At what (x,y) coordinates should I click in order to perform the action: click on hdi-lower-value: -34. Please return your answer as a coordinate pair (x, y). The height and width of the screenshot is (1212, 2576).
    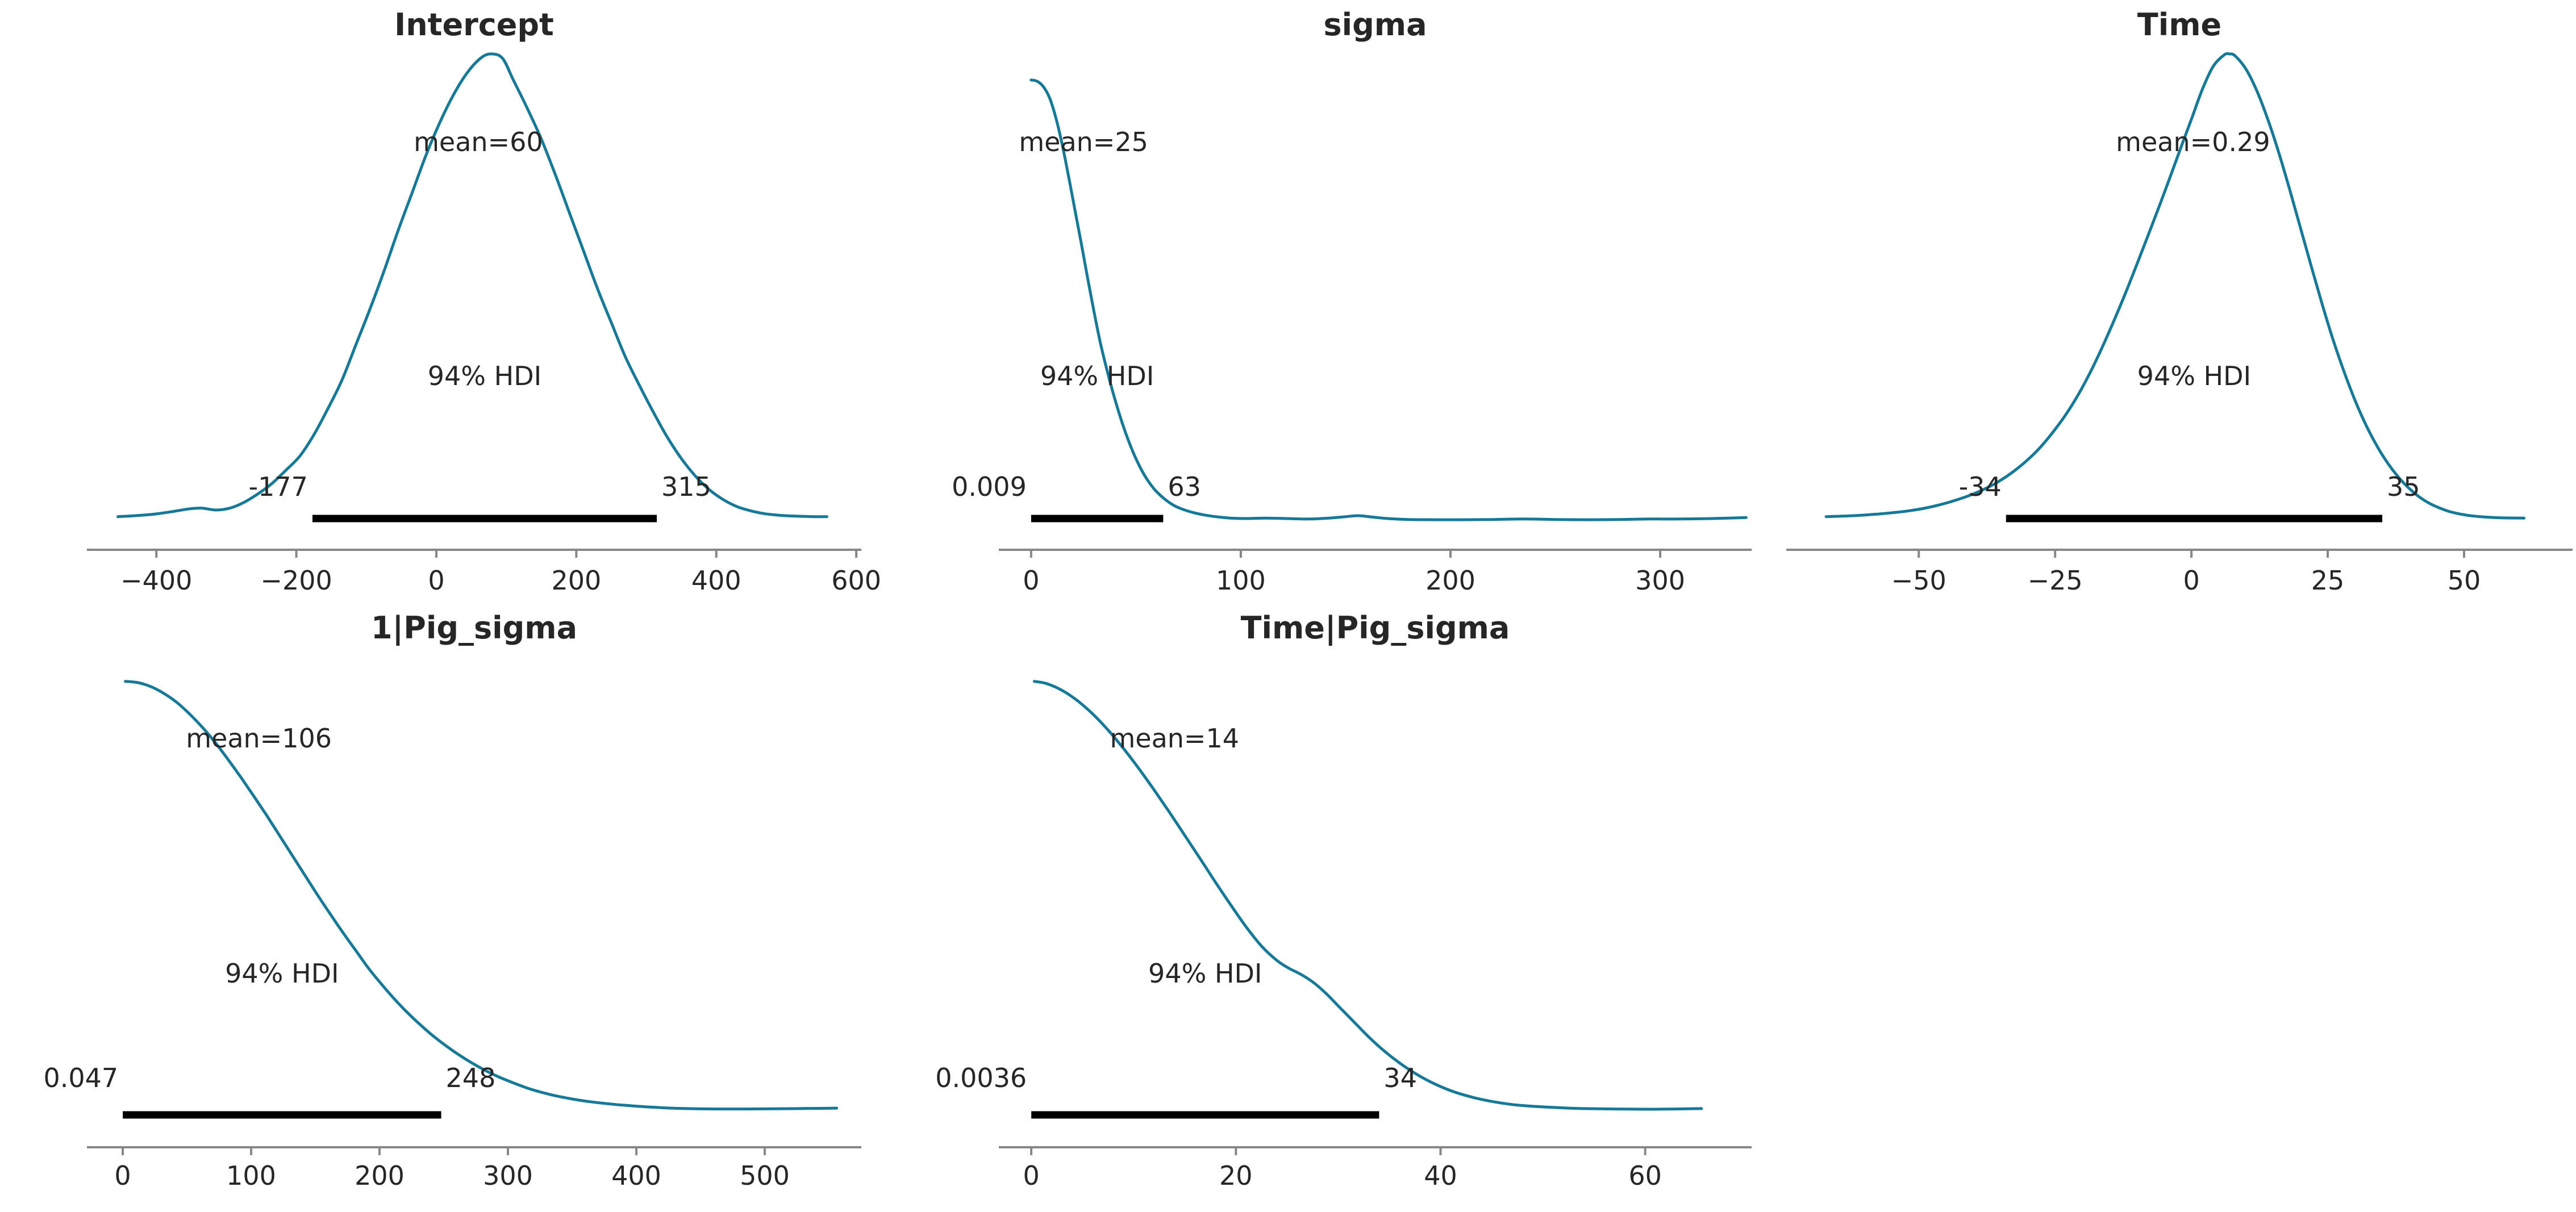
    Looking at the image, I should click on (1980, 486).